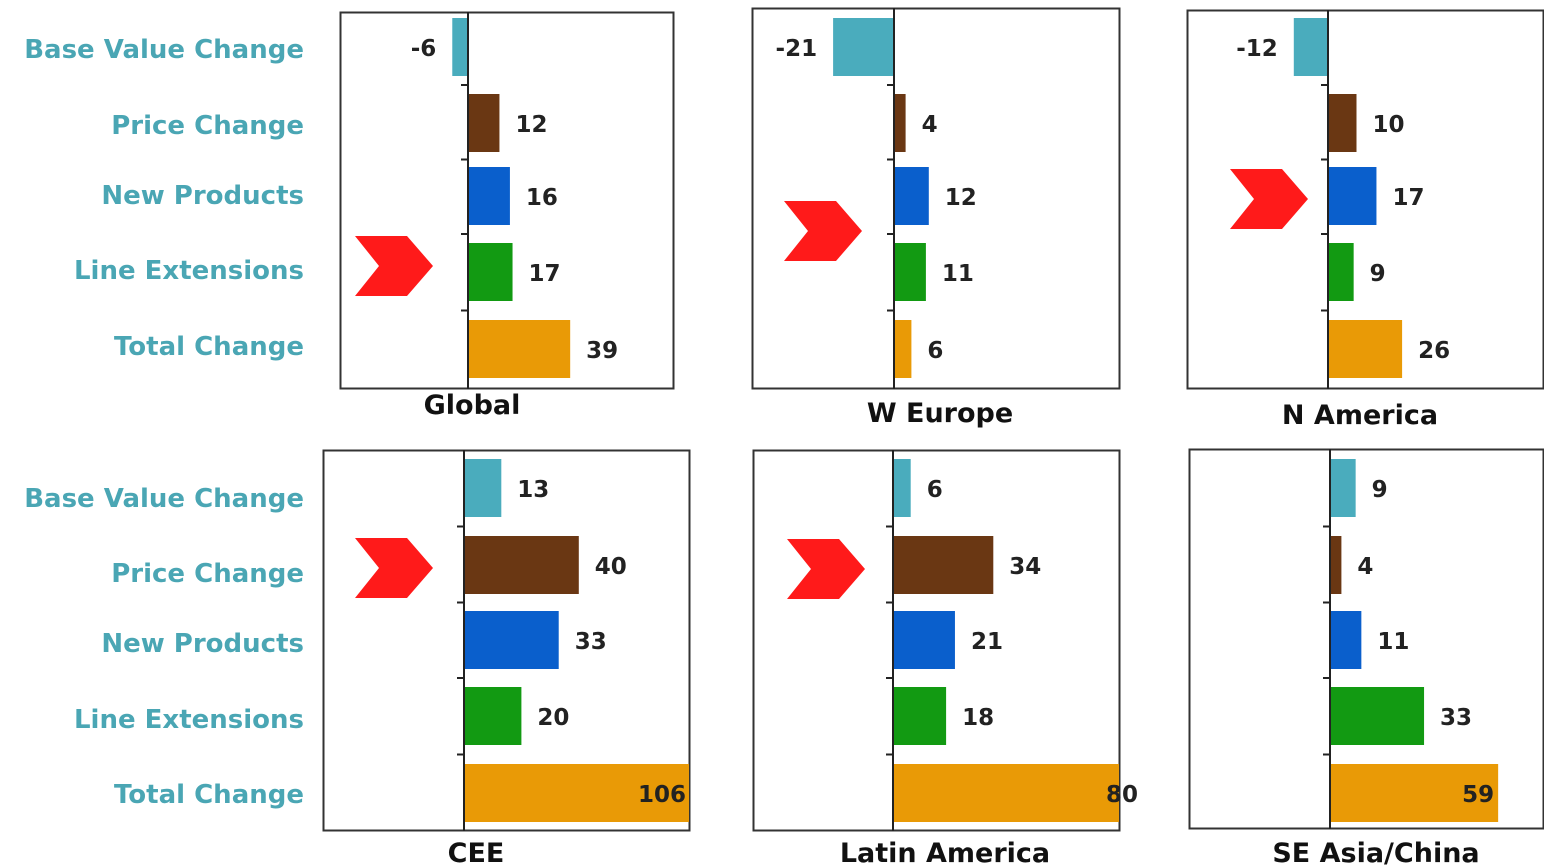 The height and width of the screenshot is (867, 1544). I want to click on data-label: 59, so click(1478, 795).